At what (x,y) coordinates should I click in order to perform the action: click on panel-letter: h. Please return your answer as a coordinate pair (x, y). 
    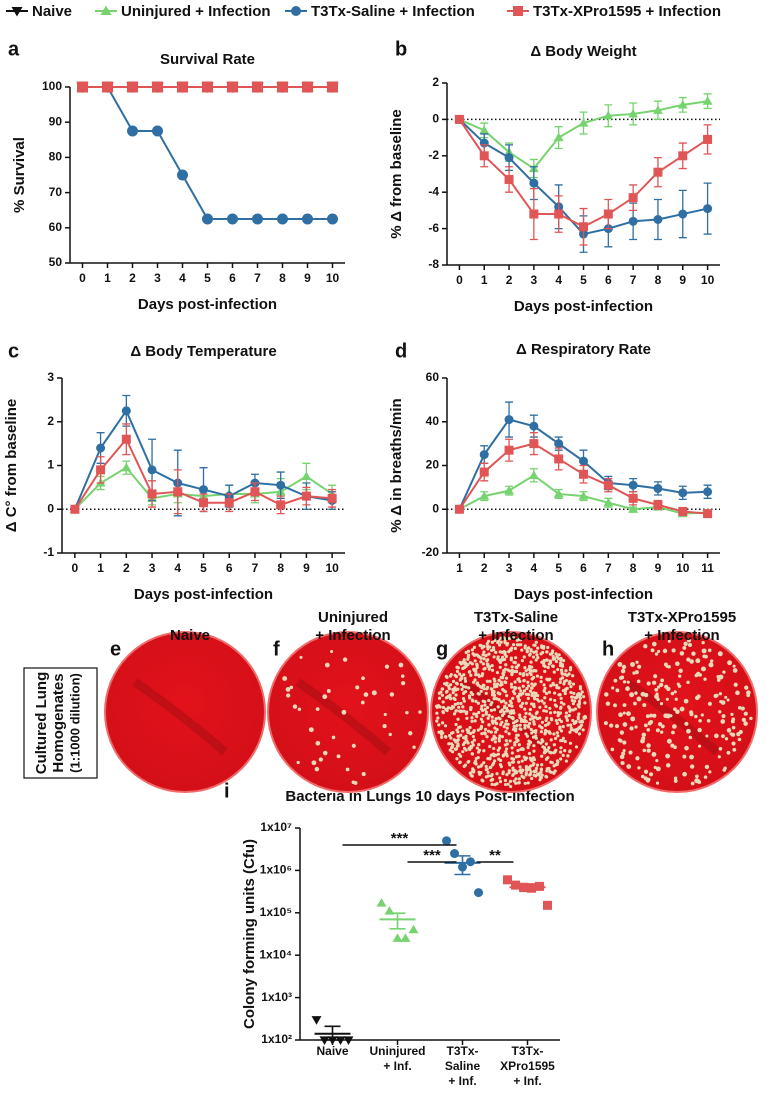
    Looking at the image, I should click on (608, 649).